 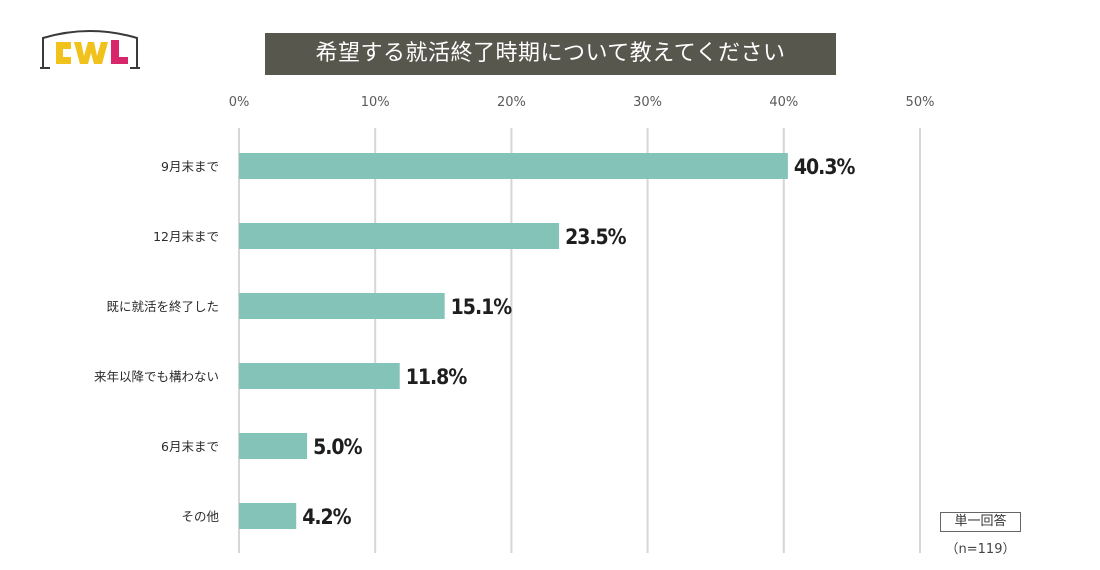 I want to click on answer-type-badge: 単一回答, so click(x=980, y=522).